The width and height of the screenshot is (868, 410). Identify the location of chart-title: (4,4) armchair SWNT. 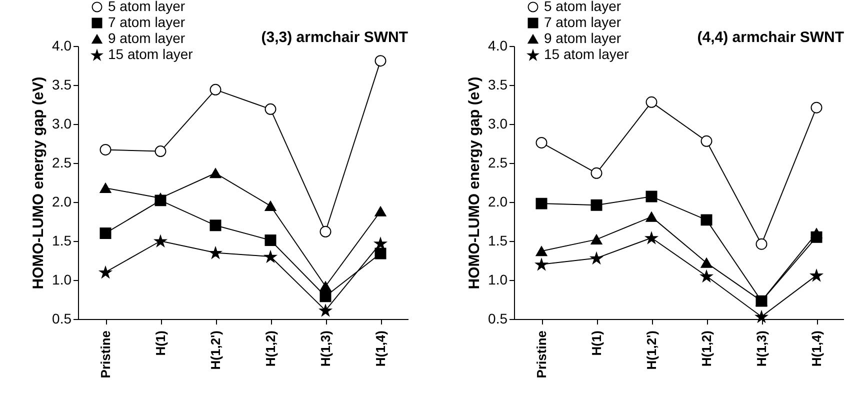
(770, 37).